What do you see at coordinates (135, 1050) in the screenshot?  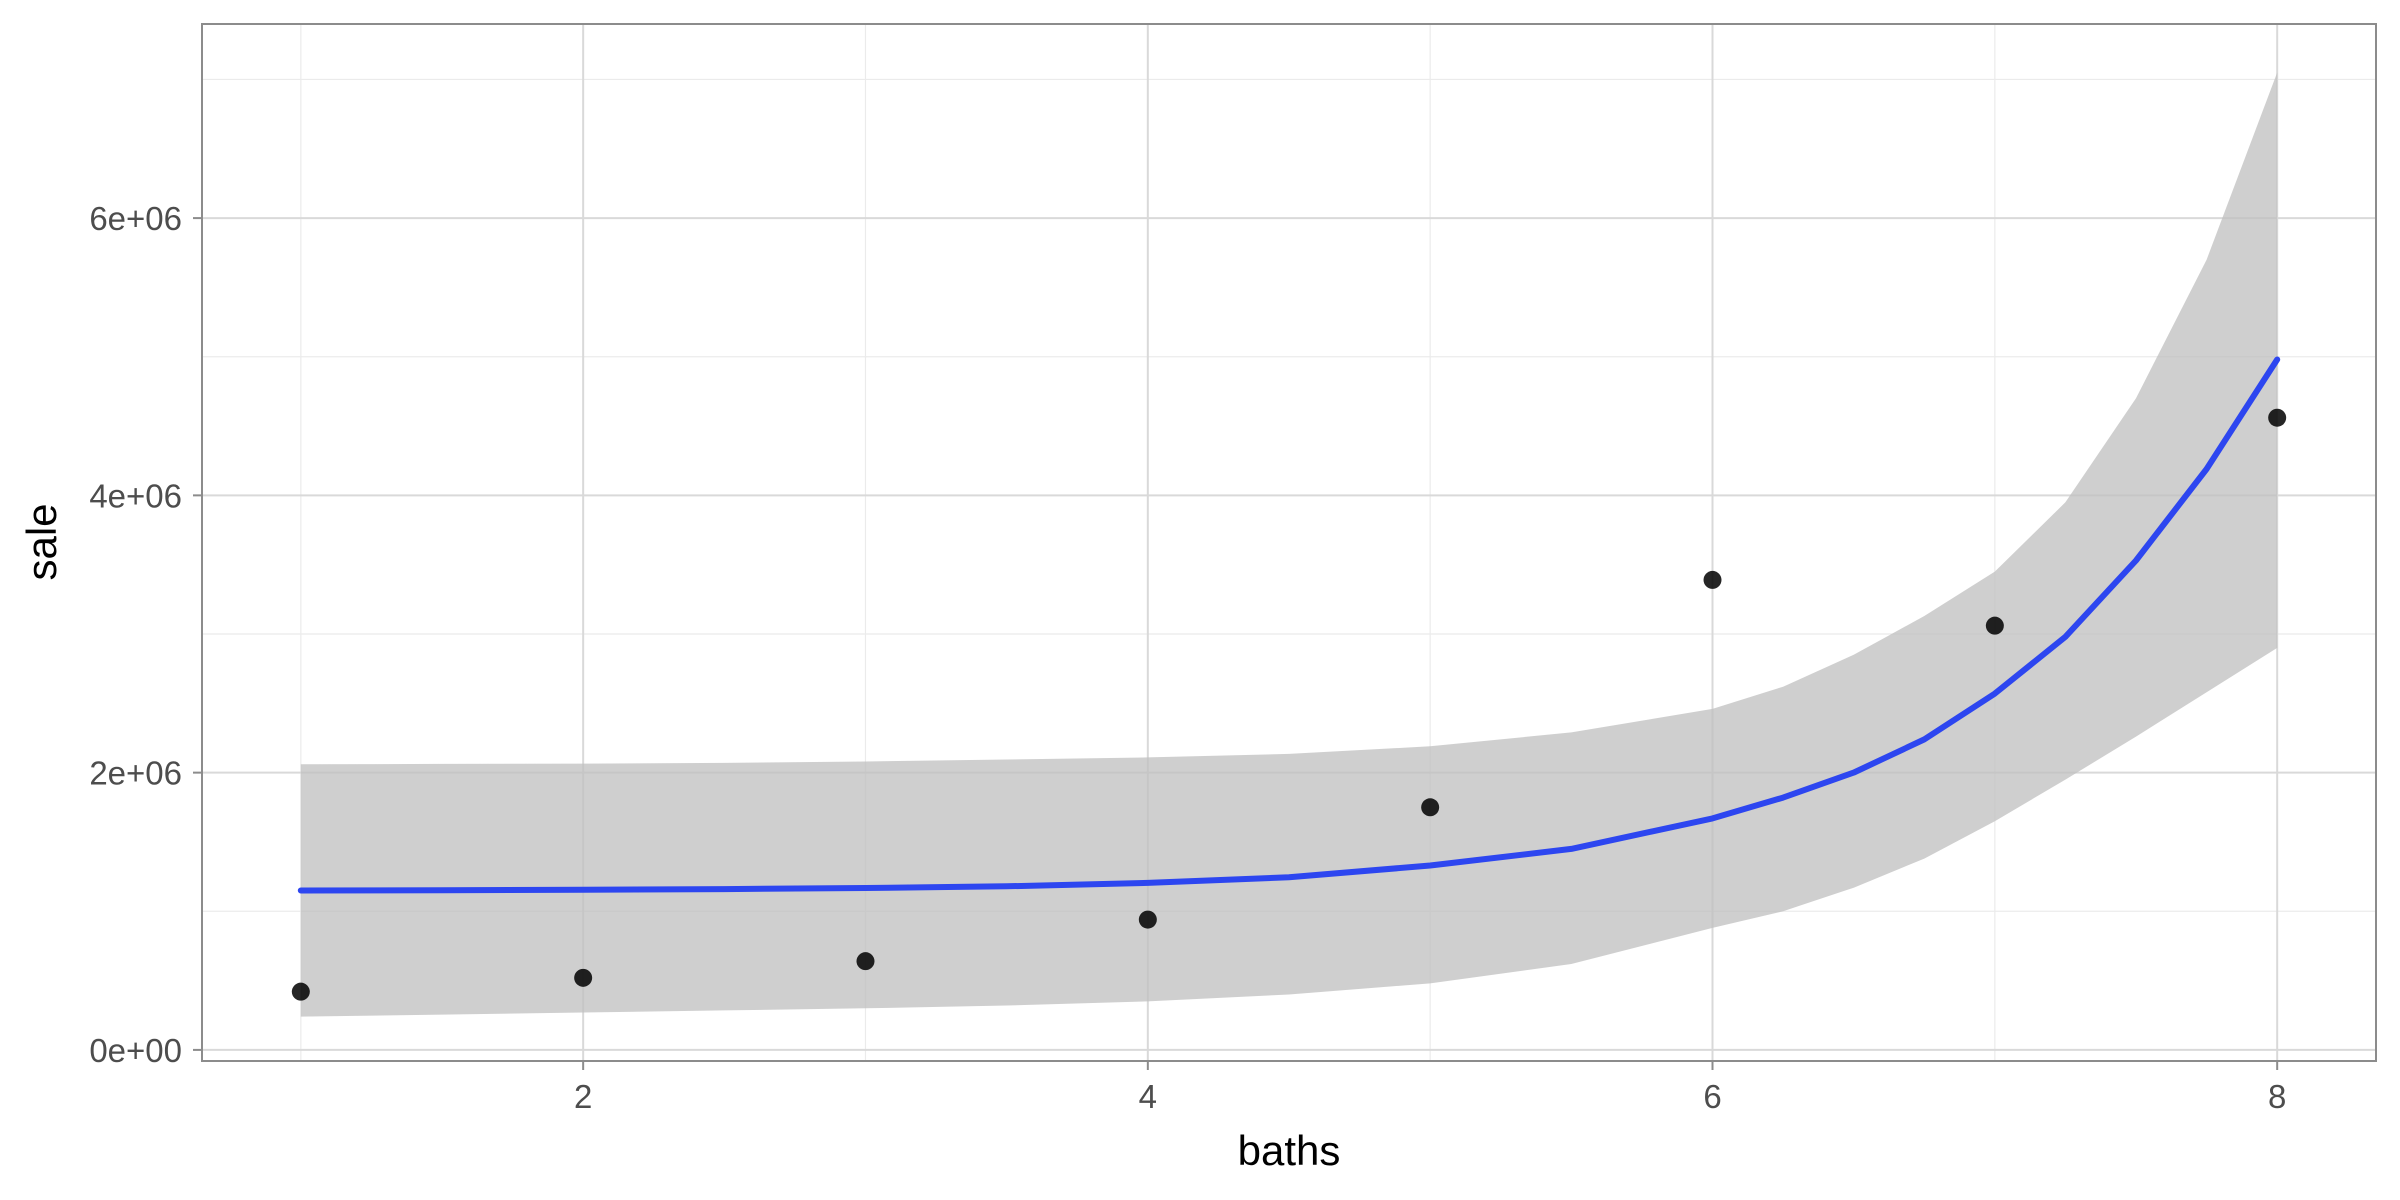 I see `y-tick-label: 0e+00` at bounding box center [135, 1050].